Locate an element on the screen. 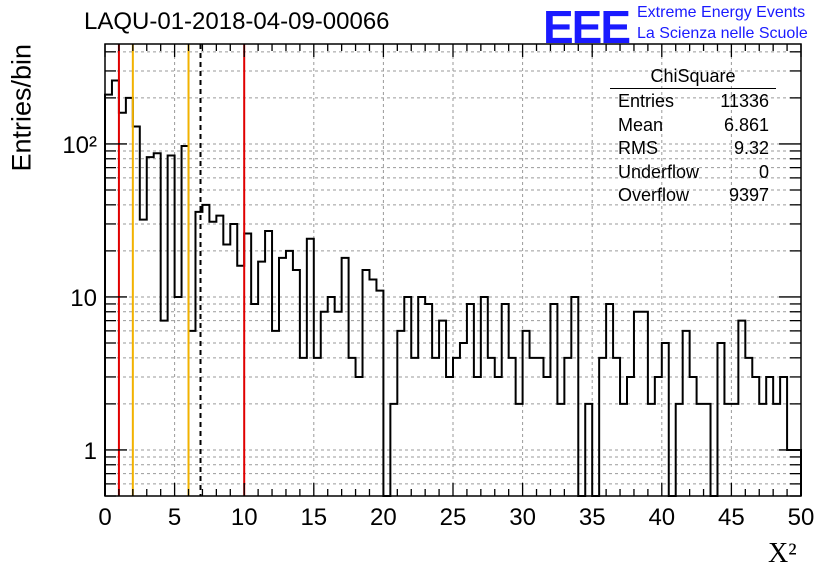  x-tick-label: 10 is located at coordinates (244, 517).